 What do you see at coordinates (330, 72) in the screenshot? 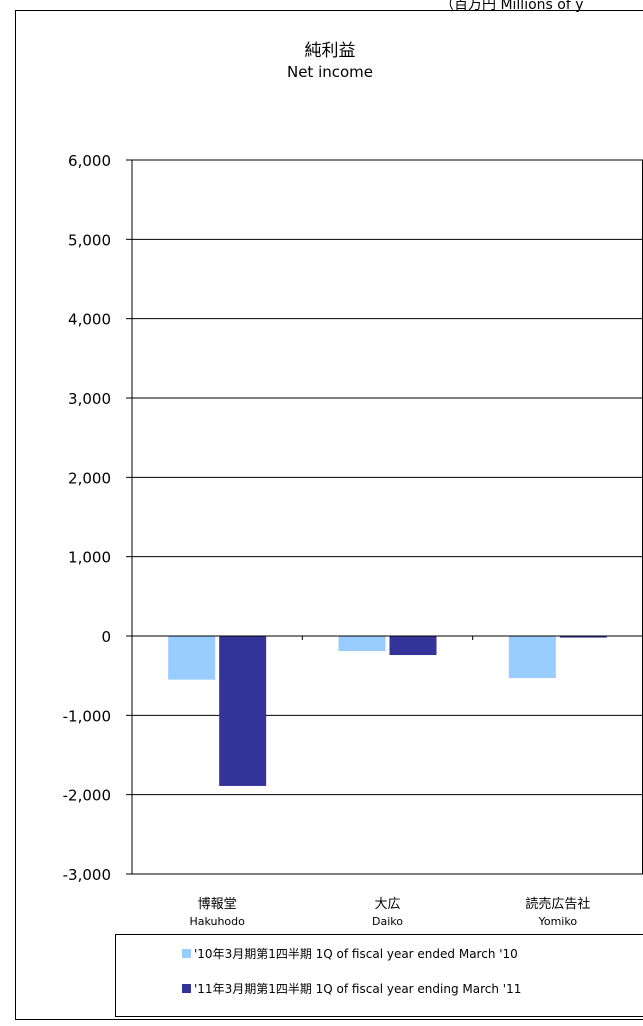
I see `chart-subtitle: Net income` at bounding box center [330, 72].